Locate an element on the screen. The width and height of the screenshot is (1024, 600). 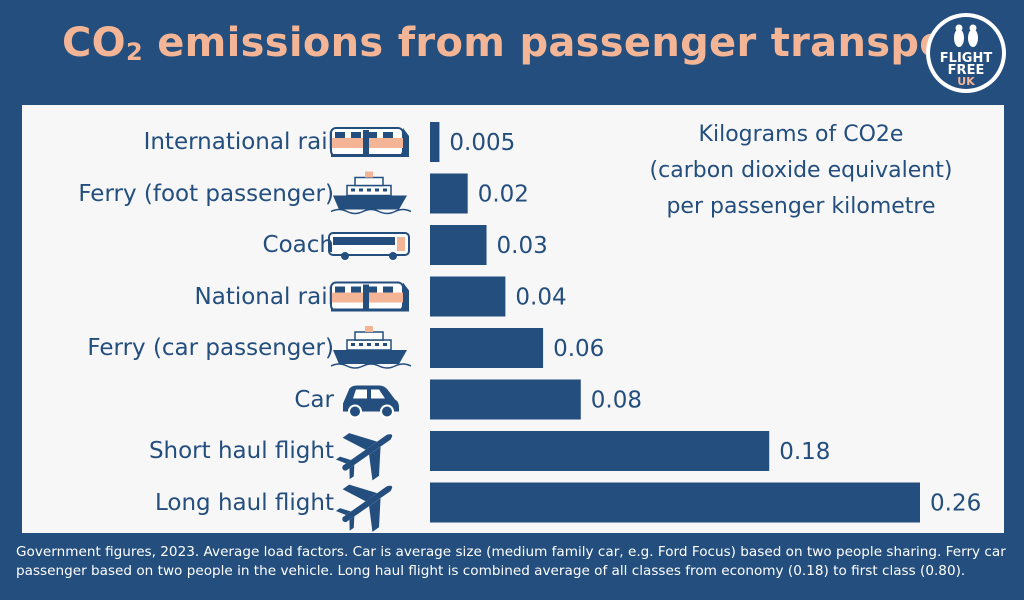
svg-text: UK is located at coordinates (966, 81).